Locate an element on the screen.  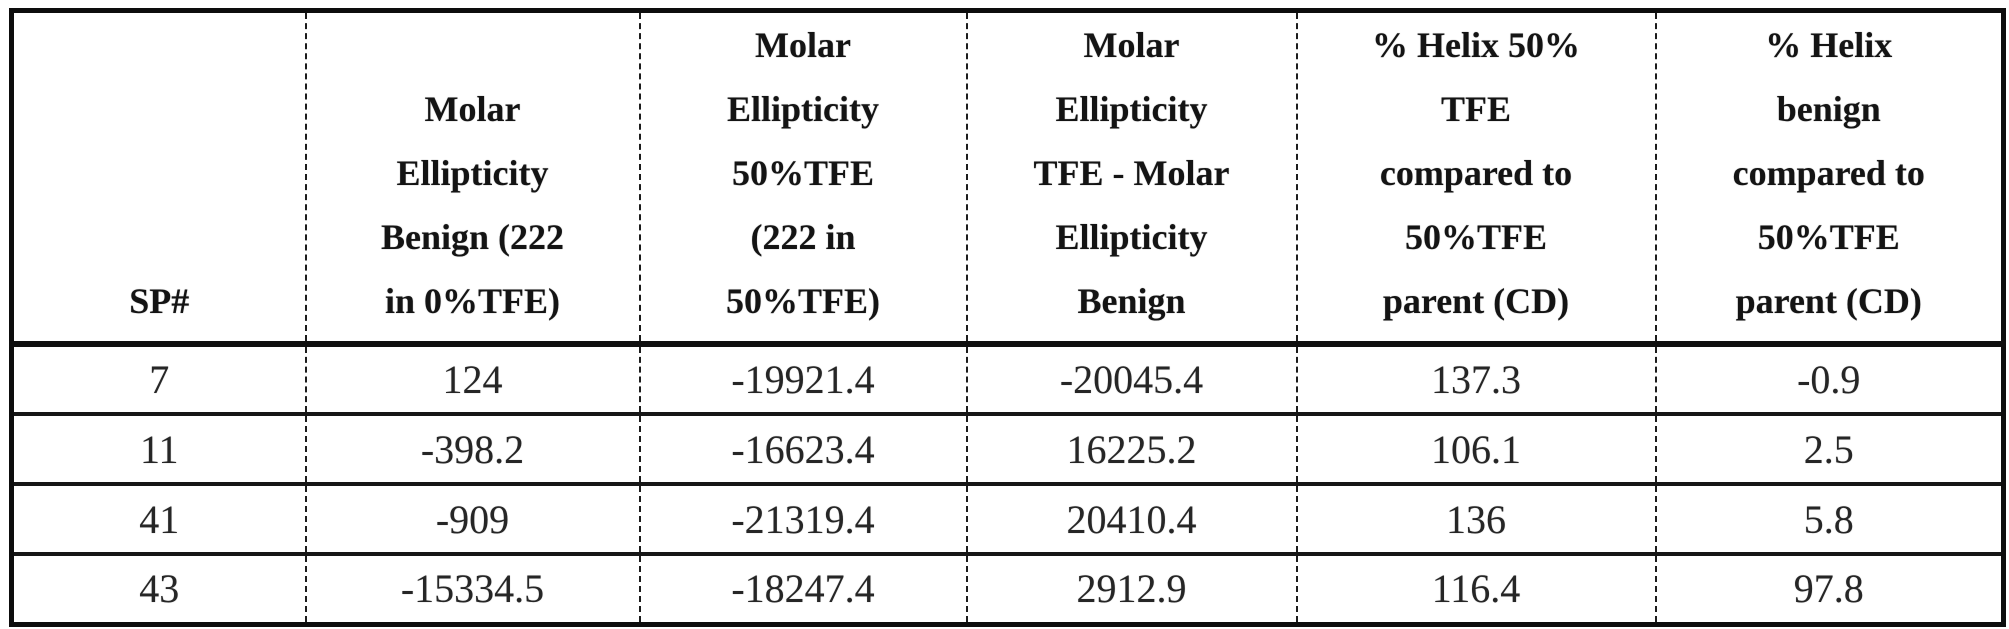
cell-helix-50tfe: 106.1 is located at coordinates (1476, 449).